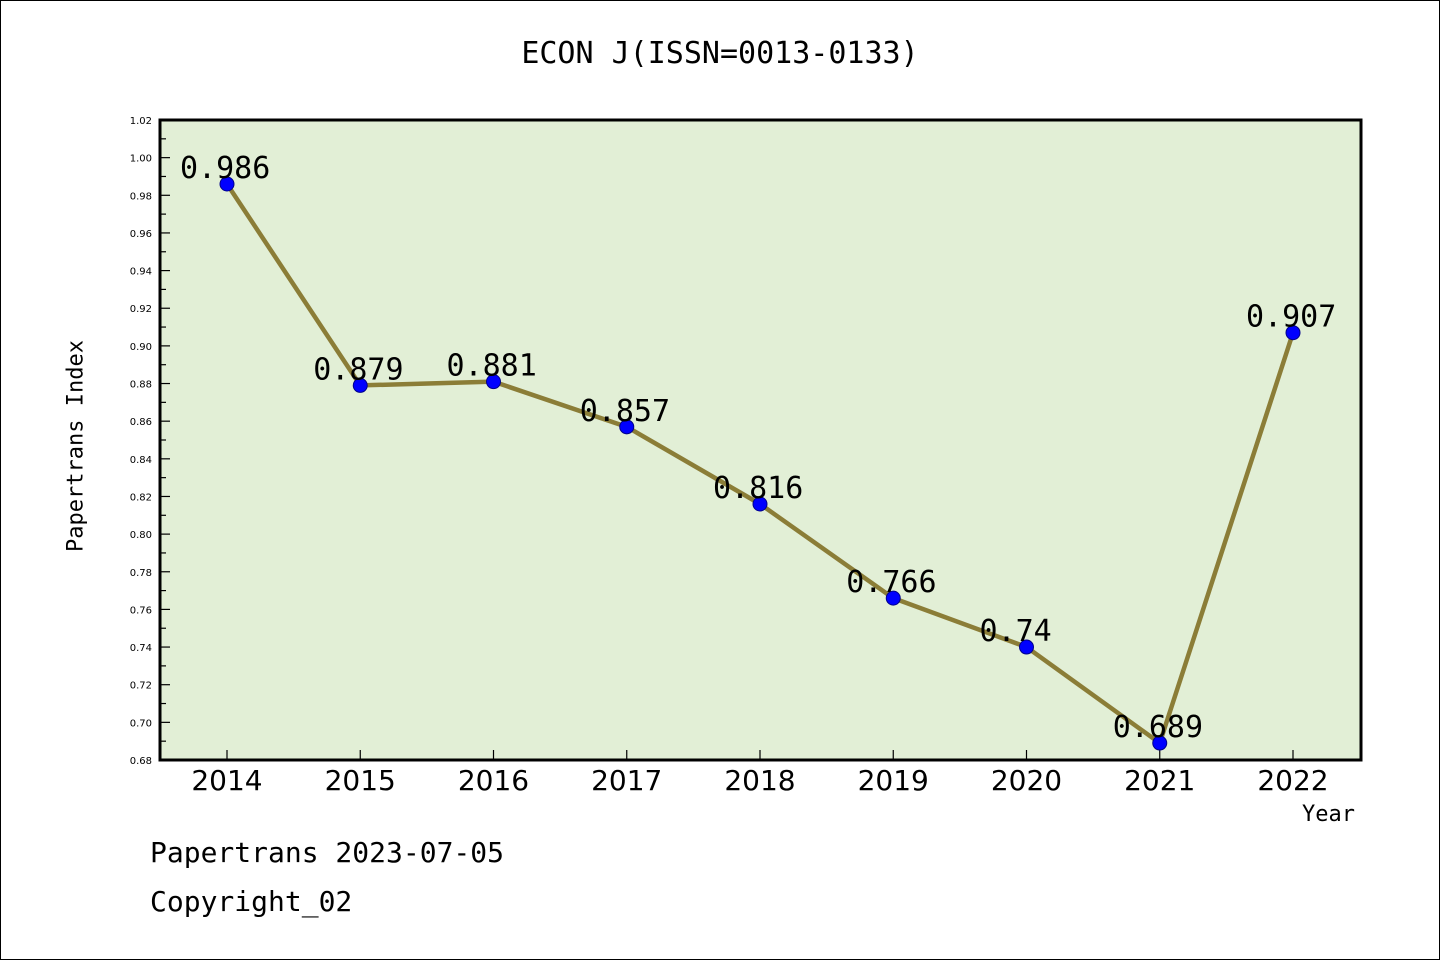 This screenshot has height=960, width=1440. I want to click on data-label: 0.766, so click(891, 582).